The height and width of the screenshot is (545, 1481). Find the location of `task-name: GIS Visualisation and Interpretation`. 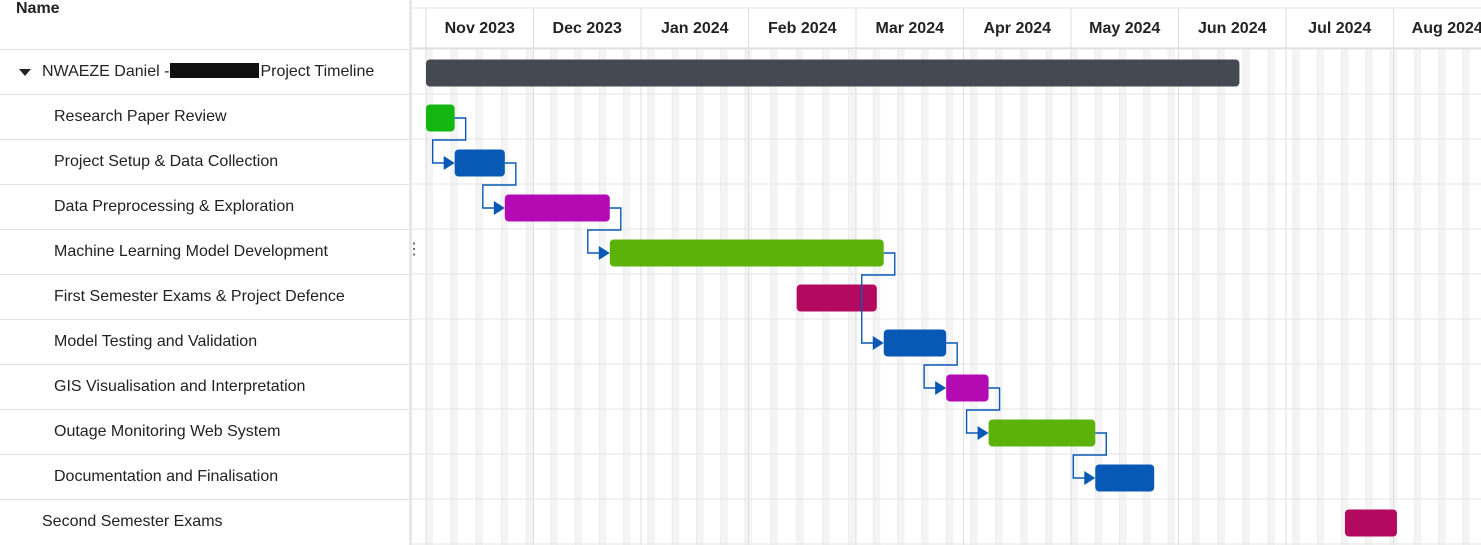

task-name: GIS Visualisation and Interpretation is located at coordinates (180, 386).